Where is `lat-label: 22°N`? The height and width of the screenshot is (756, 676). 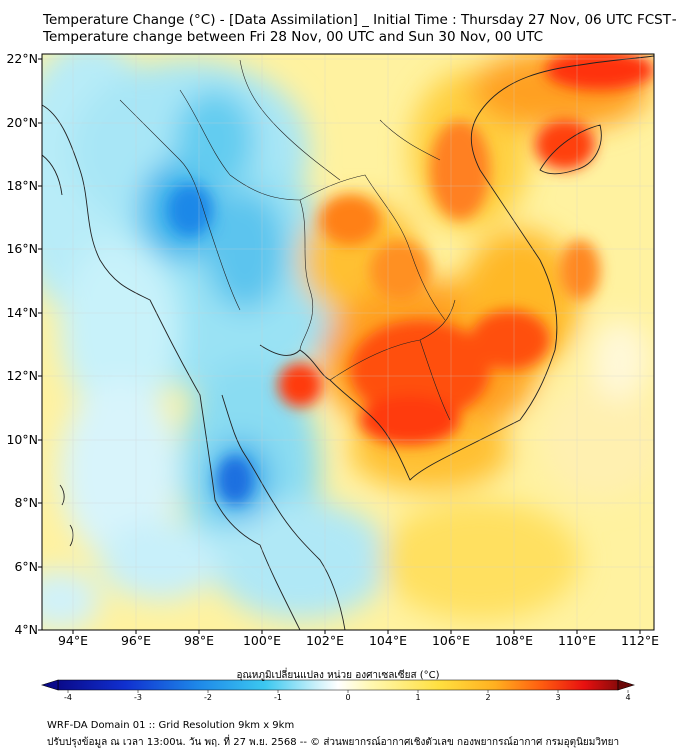 lat-label: 22°N is located at coordinates (22, 58).